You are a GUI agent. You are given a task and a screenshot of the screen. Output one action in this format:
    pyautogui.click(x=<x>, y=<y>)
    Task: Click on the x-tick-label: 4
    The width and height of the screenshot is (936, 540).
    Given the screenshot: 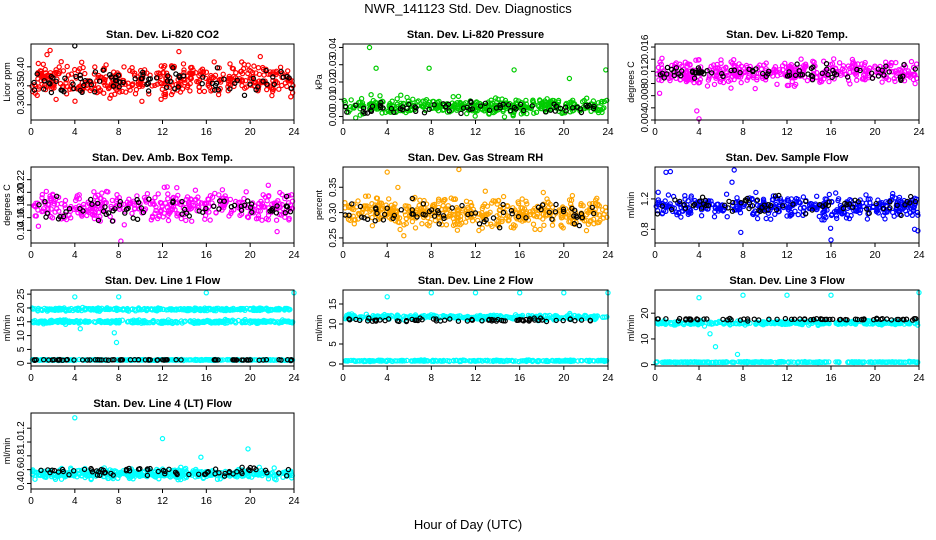 What is the action you would take?
    pyautogui.click(x=75, y=255)
    